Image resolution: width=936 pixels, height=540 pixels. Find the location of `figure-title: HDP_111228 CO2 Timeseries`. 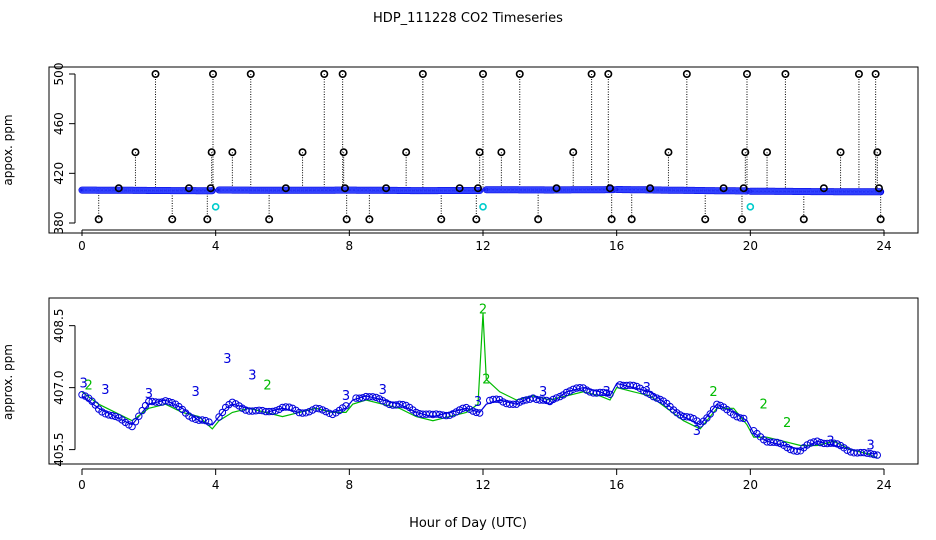

figure-title: HDP_111228 CO2 Timeseries is located at coordinates (468, 18).